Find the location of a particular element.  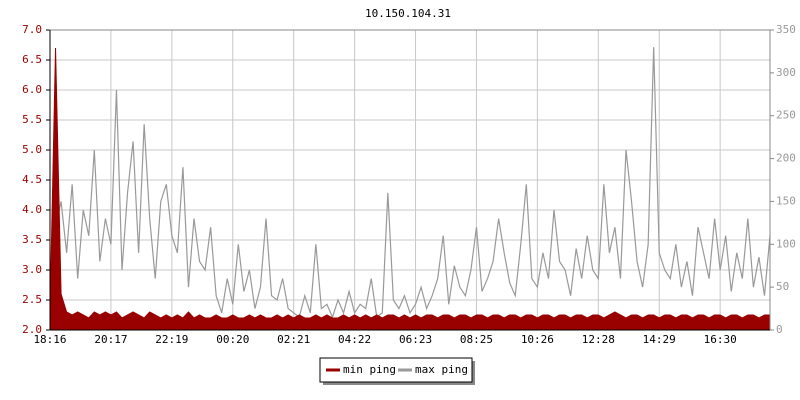

x-tick-label: 10:26 is located at coordinates (537, 339).